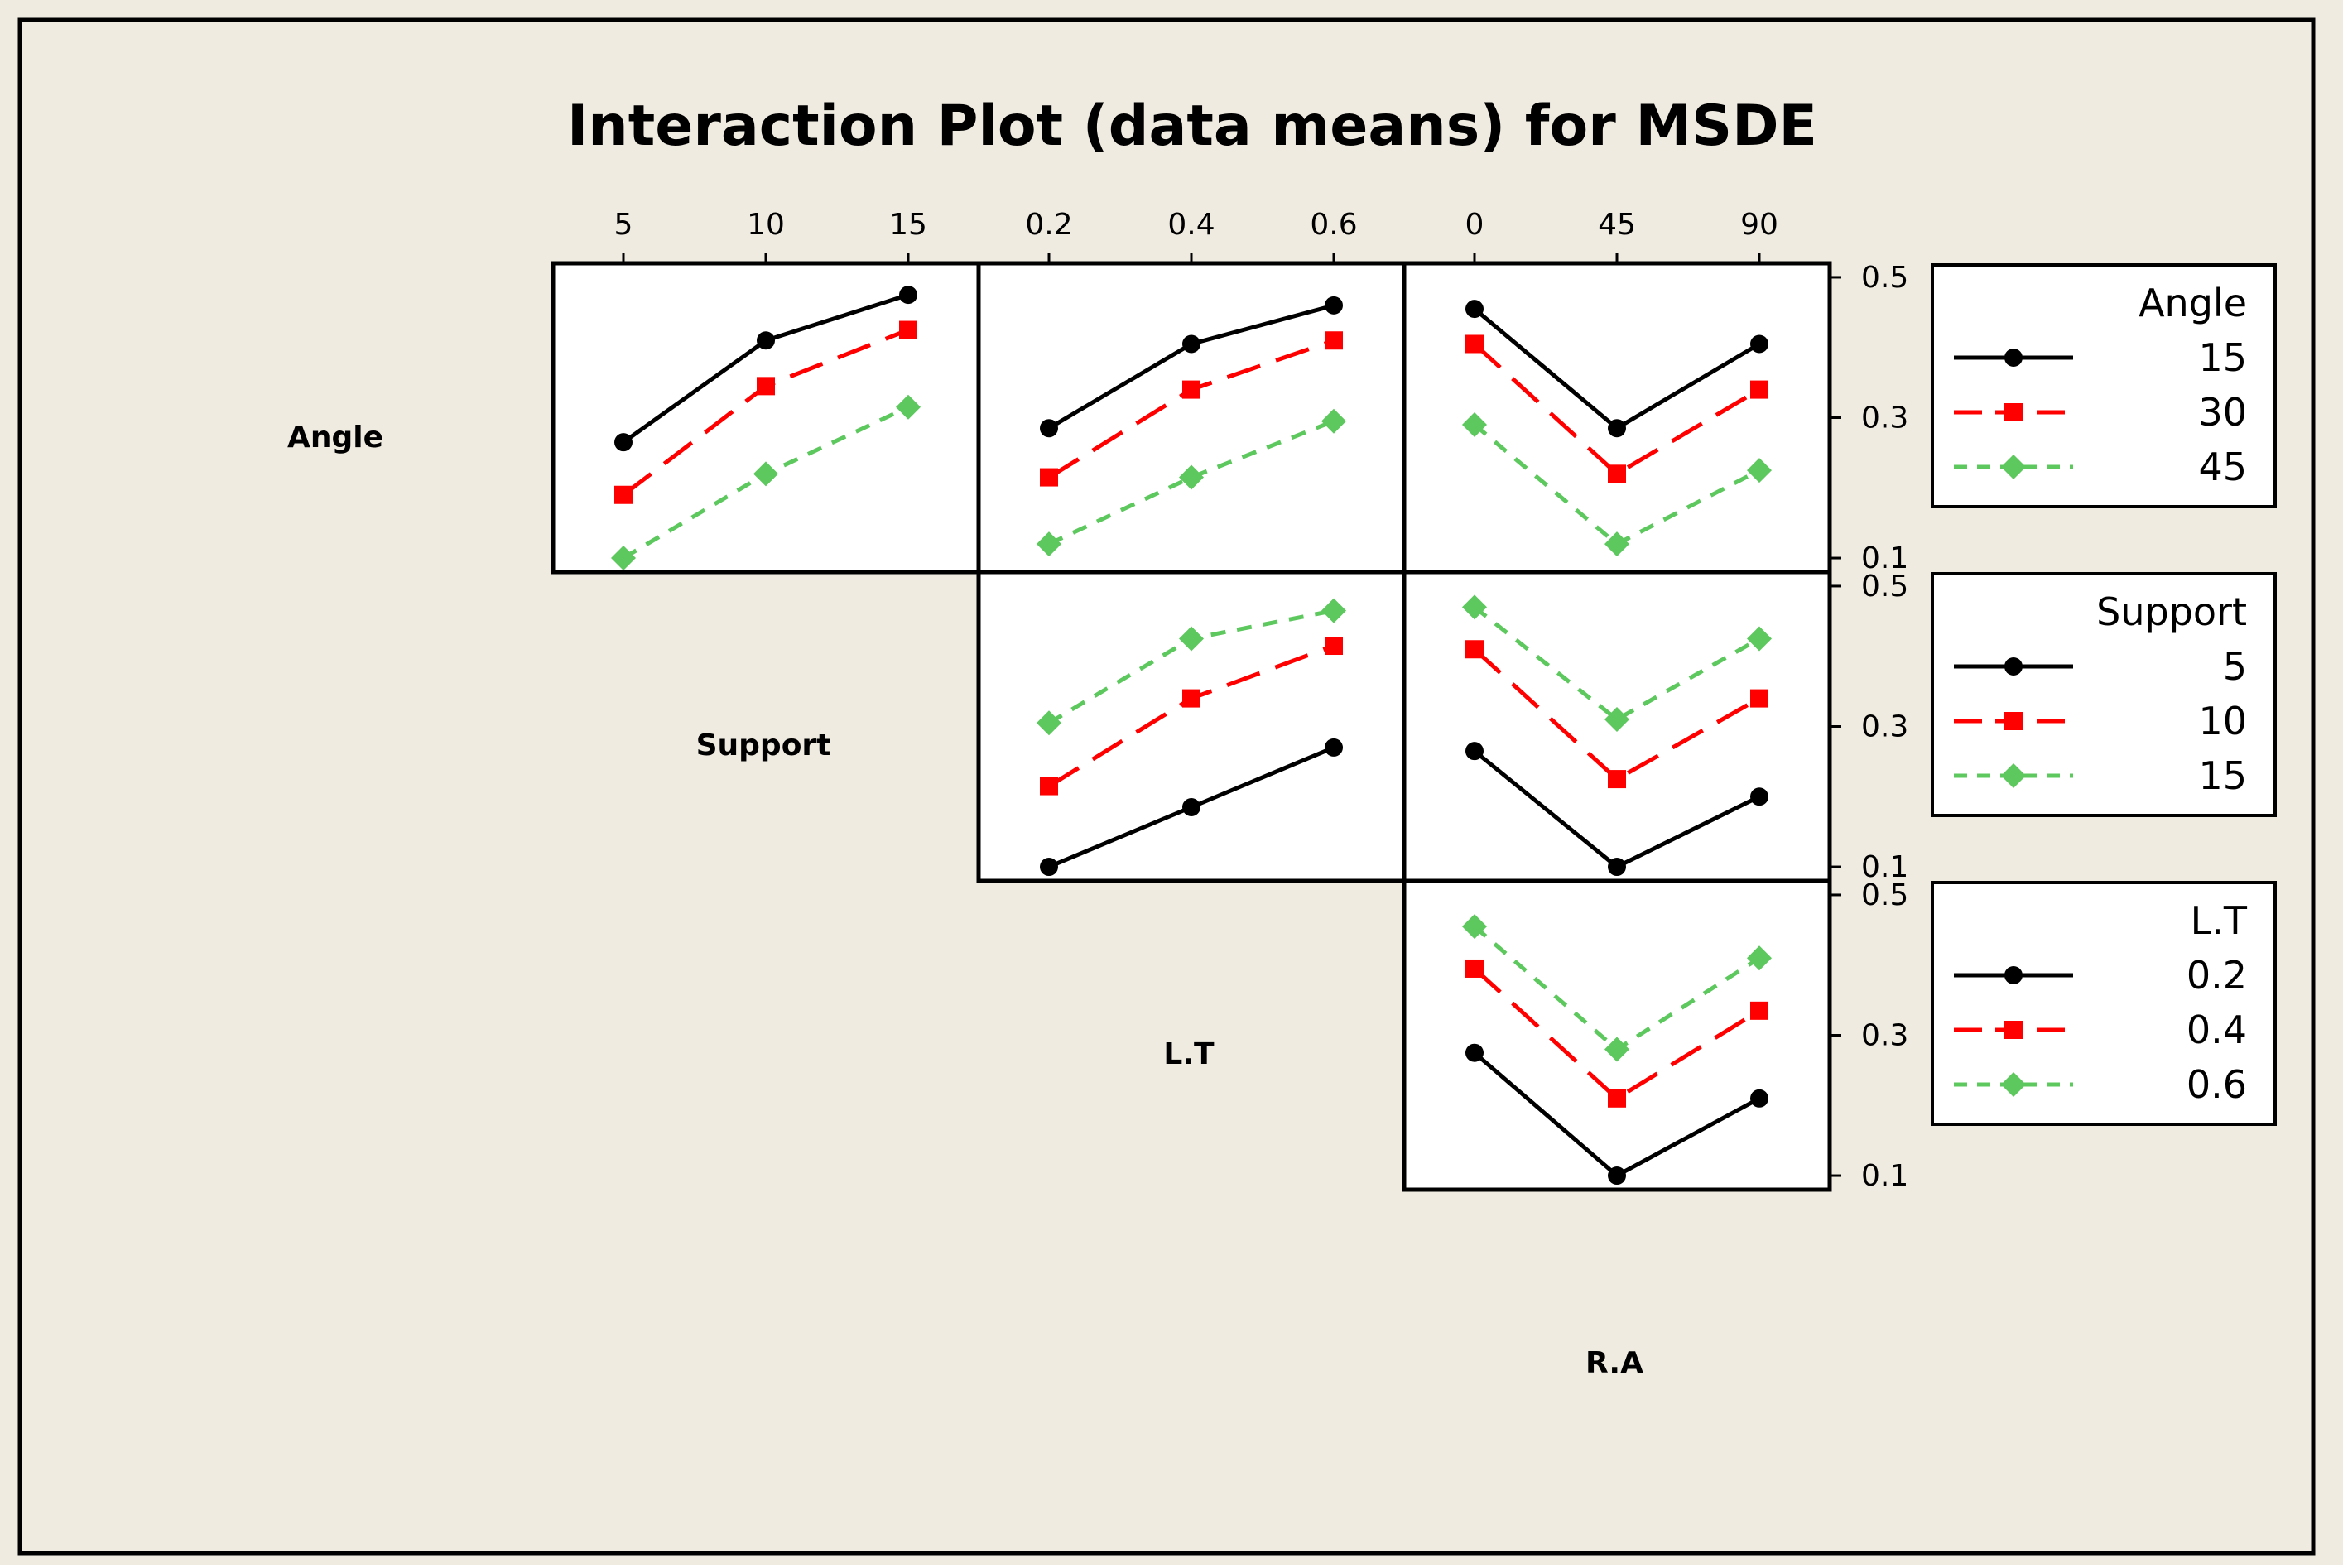 The width and height of the screenshot is (2343, 1568). I want to click on legend-title: Support, so click(2172, 611).